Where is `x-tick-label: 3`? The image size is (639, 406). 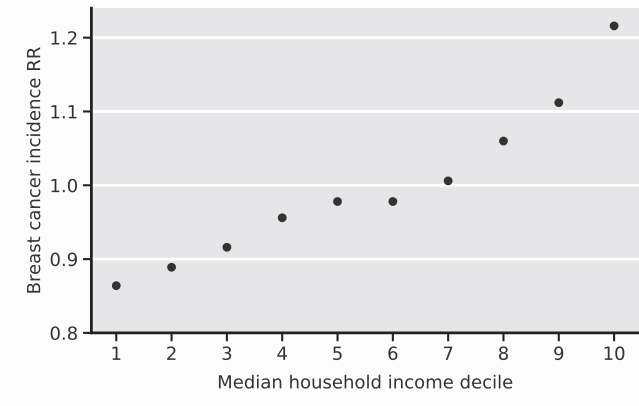
x-tick-label: 3 is located at coordinates (227, 353).